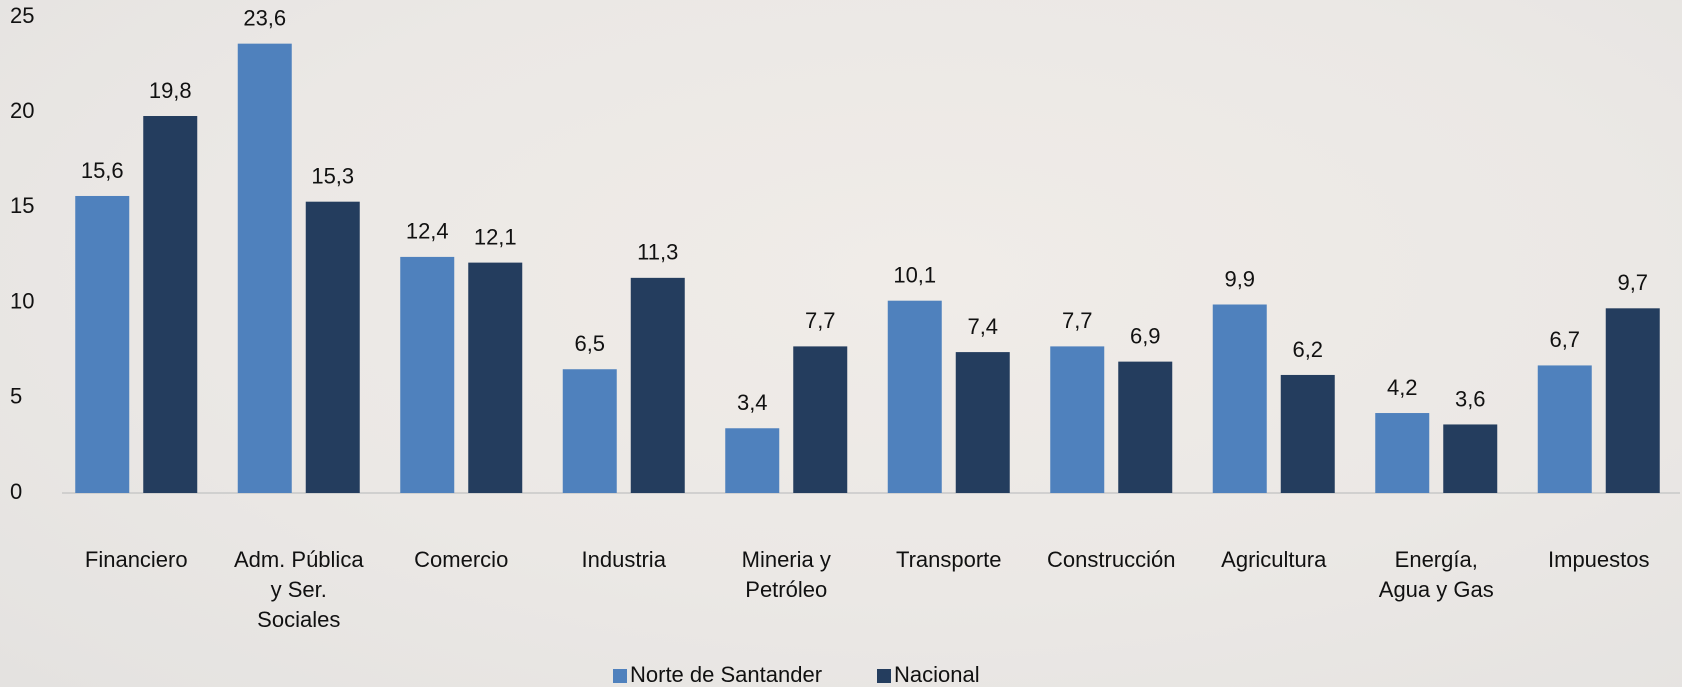  What do you see at coordinates (1402, 387) in the screenshot?
I see `data-label: 4,2` at bounding box center [1402, 387].